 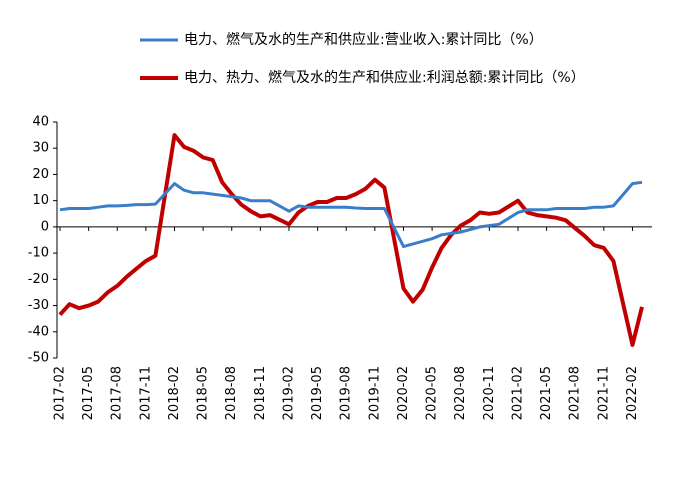 I want to click on x-tick-label: 2020-02, so click(x=403, y=393).